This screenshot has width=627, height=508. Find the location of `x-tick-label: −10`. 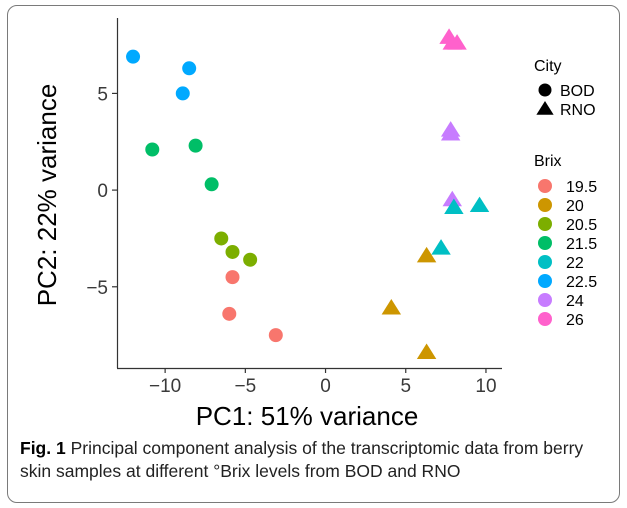

x-tick-label: −10 is located at coordinates (165, 386).